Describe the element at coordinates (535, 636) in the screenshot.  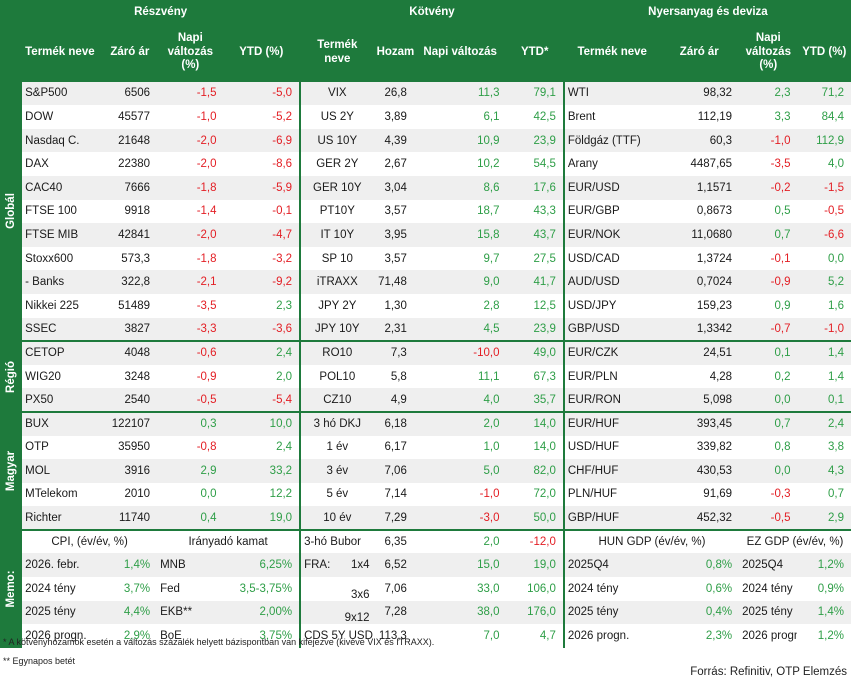
I see `memo-cell: 4,7` at that location.